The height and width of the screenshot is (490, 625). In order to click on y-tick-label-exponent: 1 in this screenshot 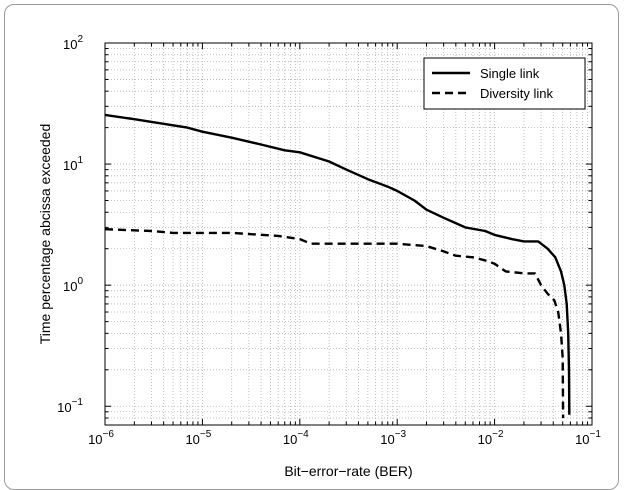, I will do `click(80, 160)`.